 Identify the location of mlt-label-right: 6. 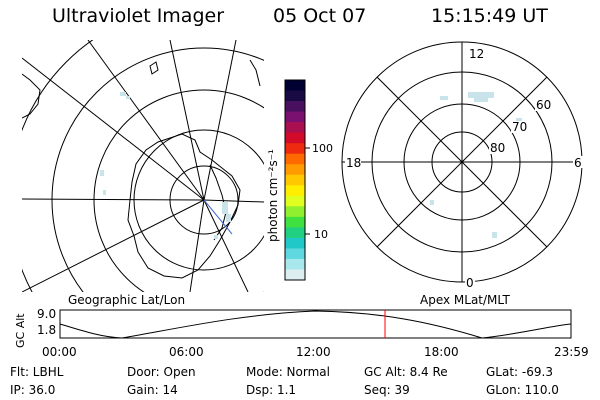
(578, 163).